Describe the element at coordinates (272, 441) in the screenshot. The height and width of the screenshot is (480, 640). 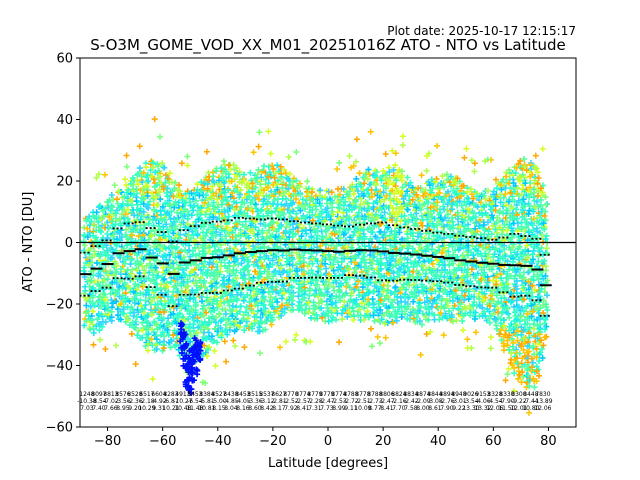
I see `x-tick-label: −20` at that location.